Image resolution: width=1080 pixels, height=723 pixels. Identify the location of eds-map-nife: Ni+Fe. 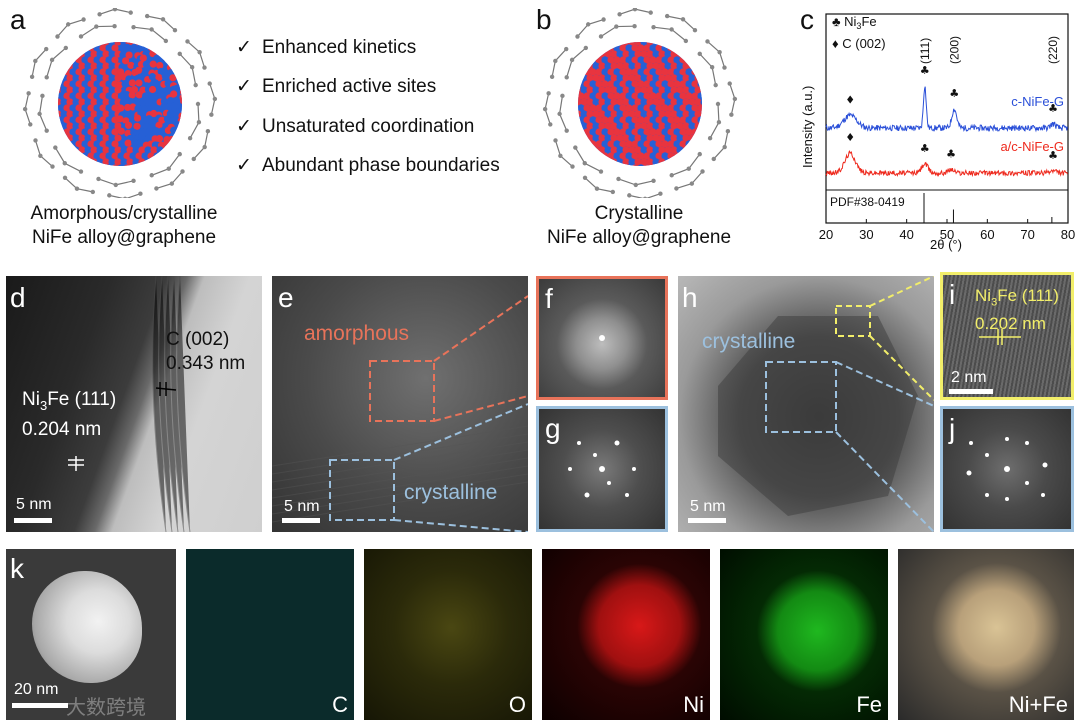
(986, 634).